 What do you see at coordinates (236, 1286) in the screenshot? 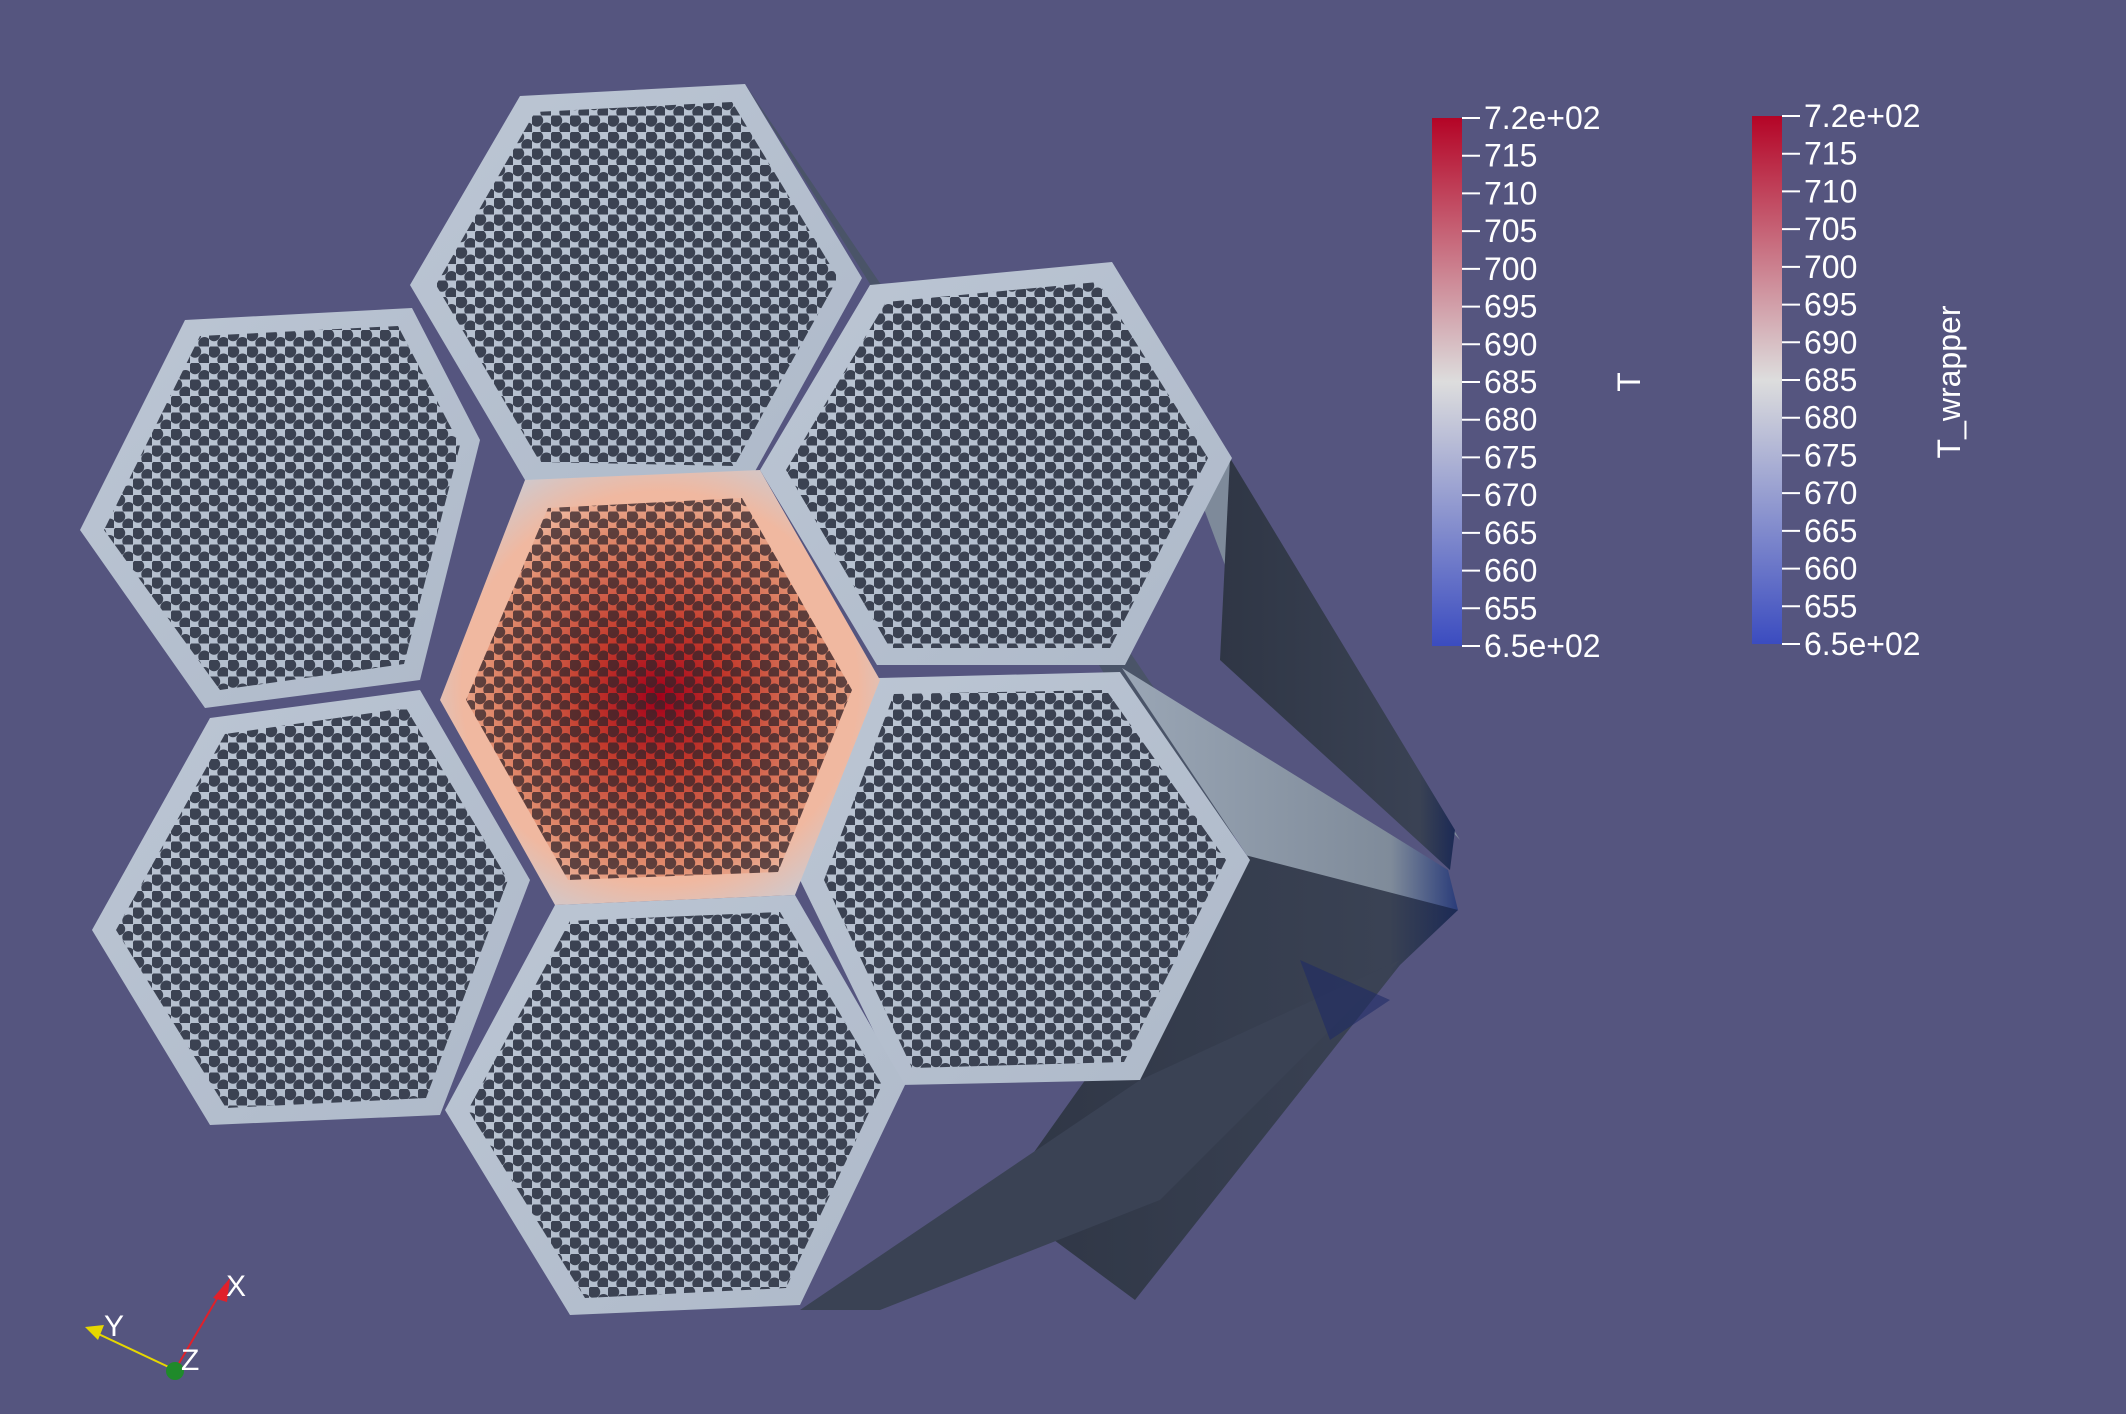
I see `x-axis-label: X` at bounding box center [236, 1286].